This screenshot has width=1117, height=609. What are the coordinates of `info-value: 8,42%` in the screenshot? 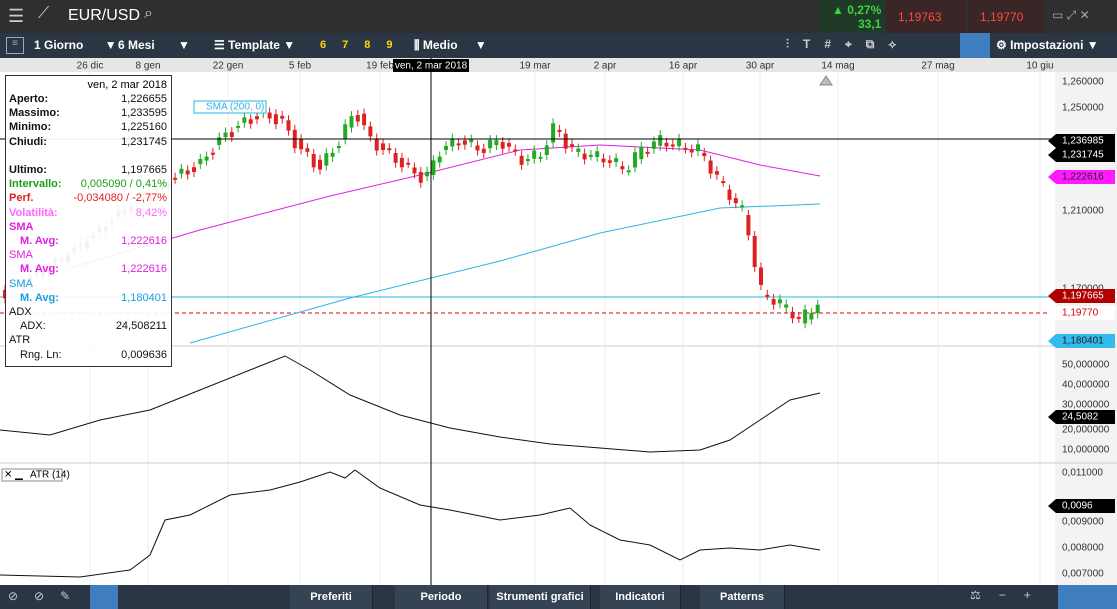 It's located at (151, 212).